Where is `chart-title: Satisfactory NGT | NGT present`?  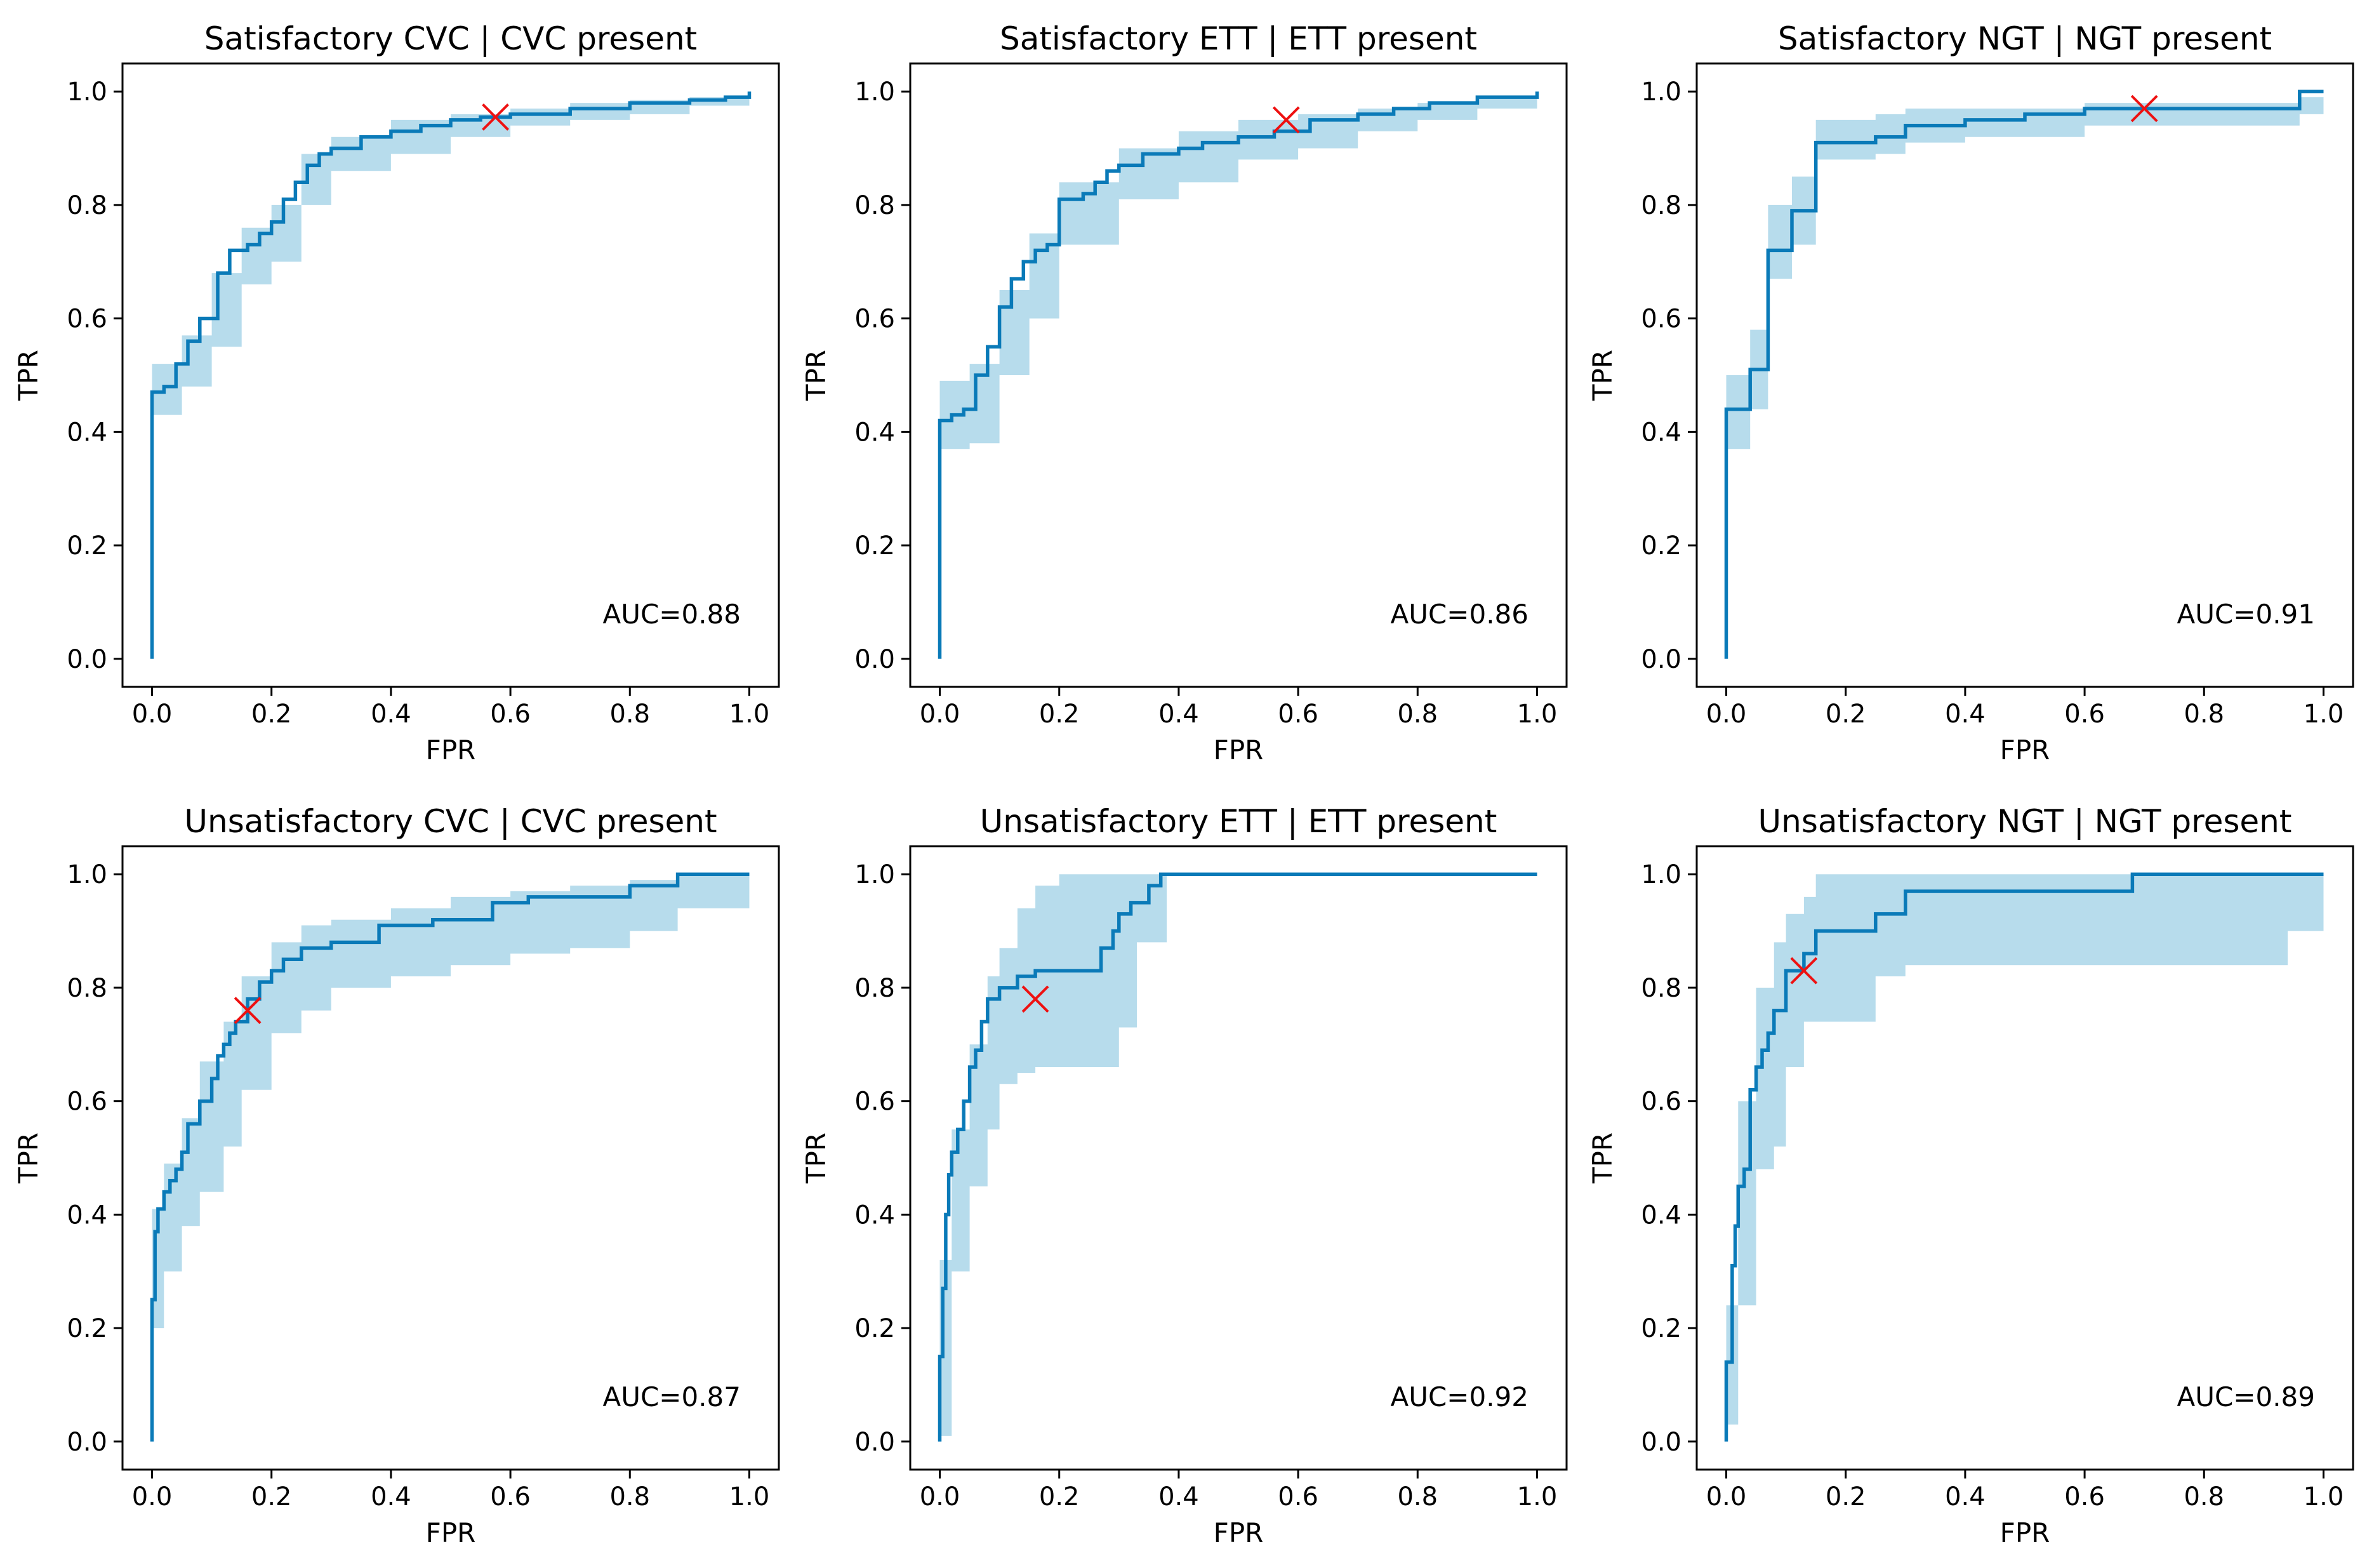 chart-title: Satisfactory NGT | NGT present is located at coordinates (2025, 38).